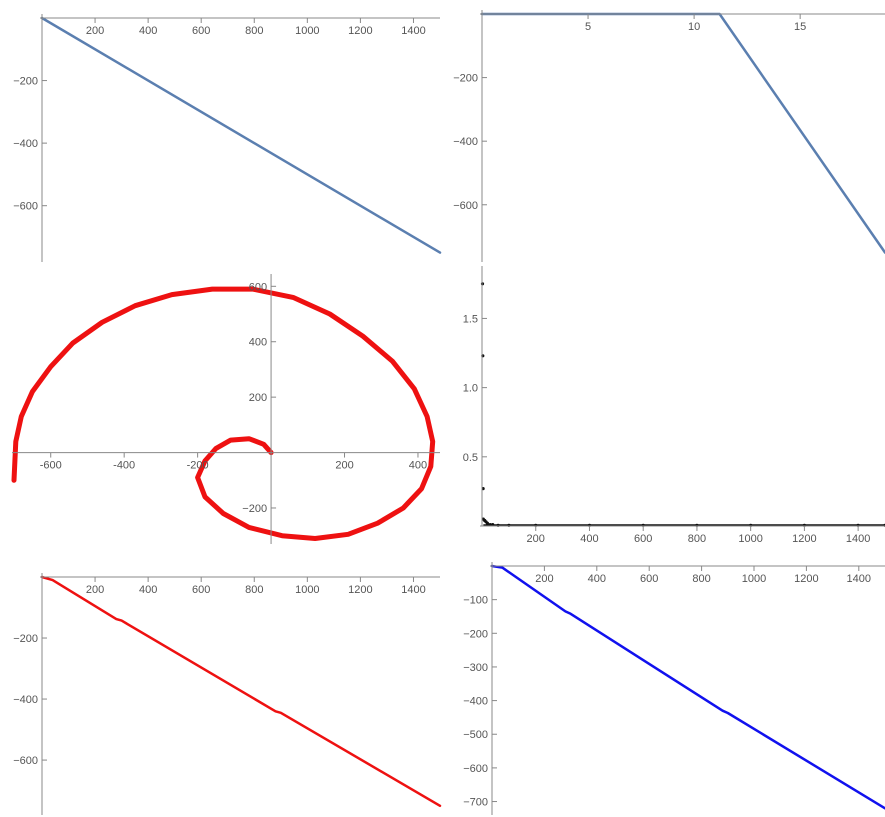 The width and height of the screenshot is (885, 817). What do you see at coordinates (470, 319) in the screenshot?
I see `y-tick-label: 1.5` at bounding box center [470, 319].